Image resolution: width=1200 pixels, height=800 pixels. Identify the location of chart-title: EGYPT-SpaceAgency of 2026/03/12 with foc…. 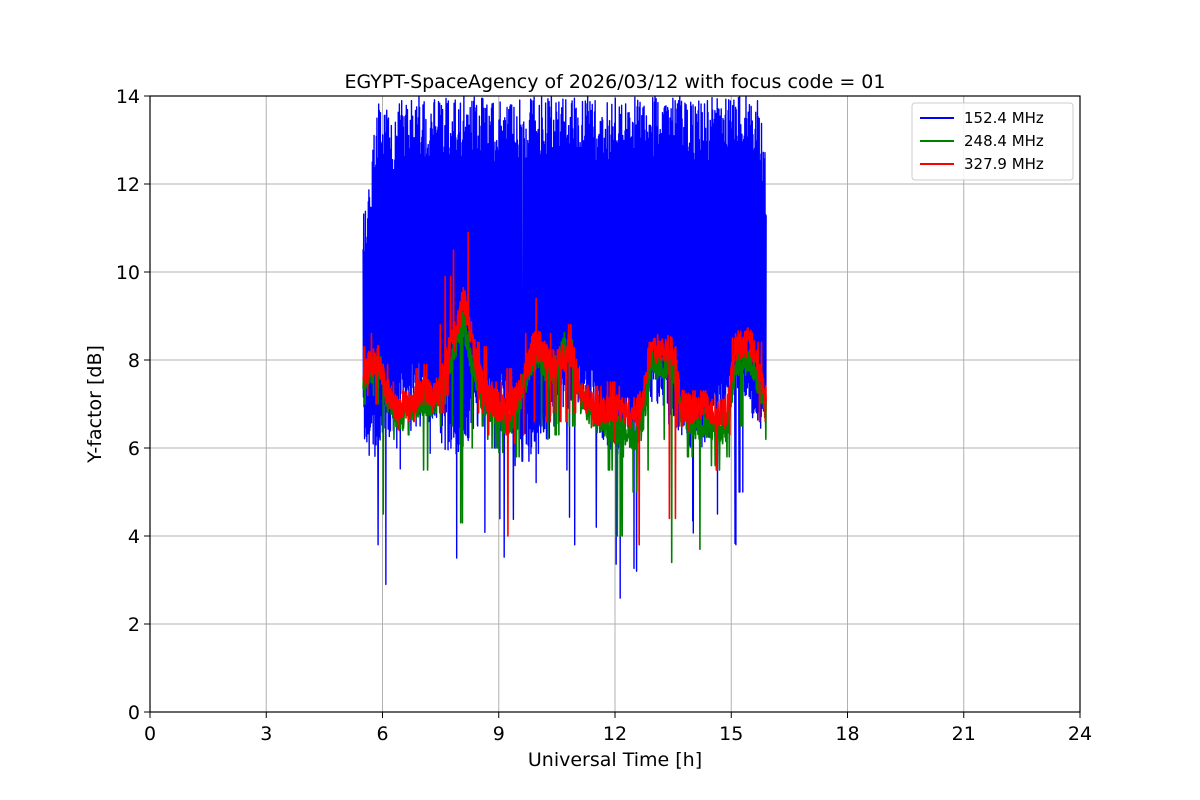
(615, 82).